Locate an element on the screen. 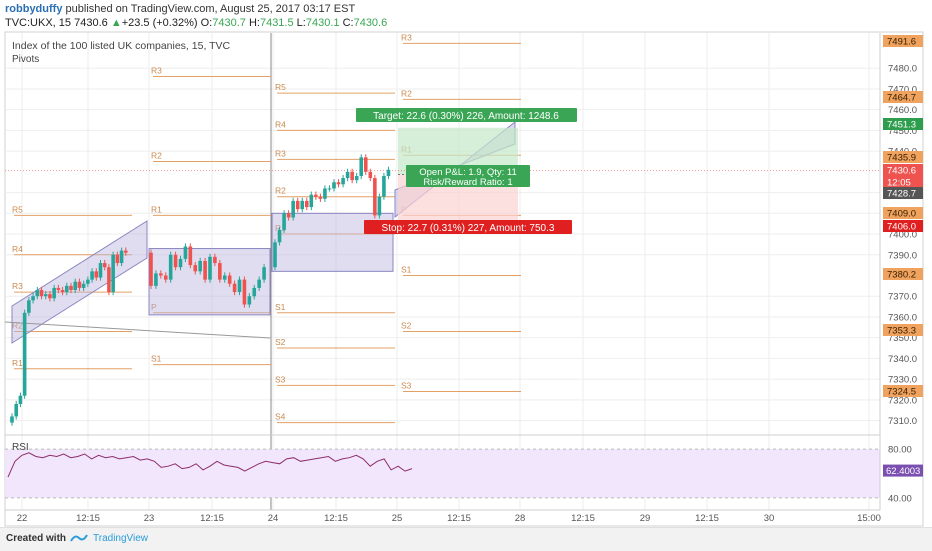 The height and width of the screenshot is (551, 932). close-value: 7430.6 is located at coordinates (370, 23).